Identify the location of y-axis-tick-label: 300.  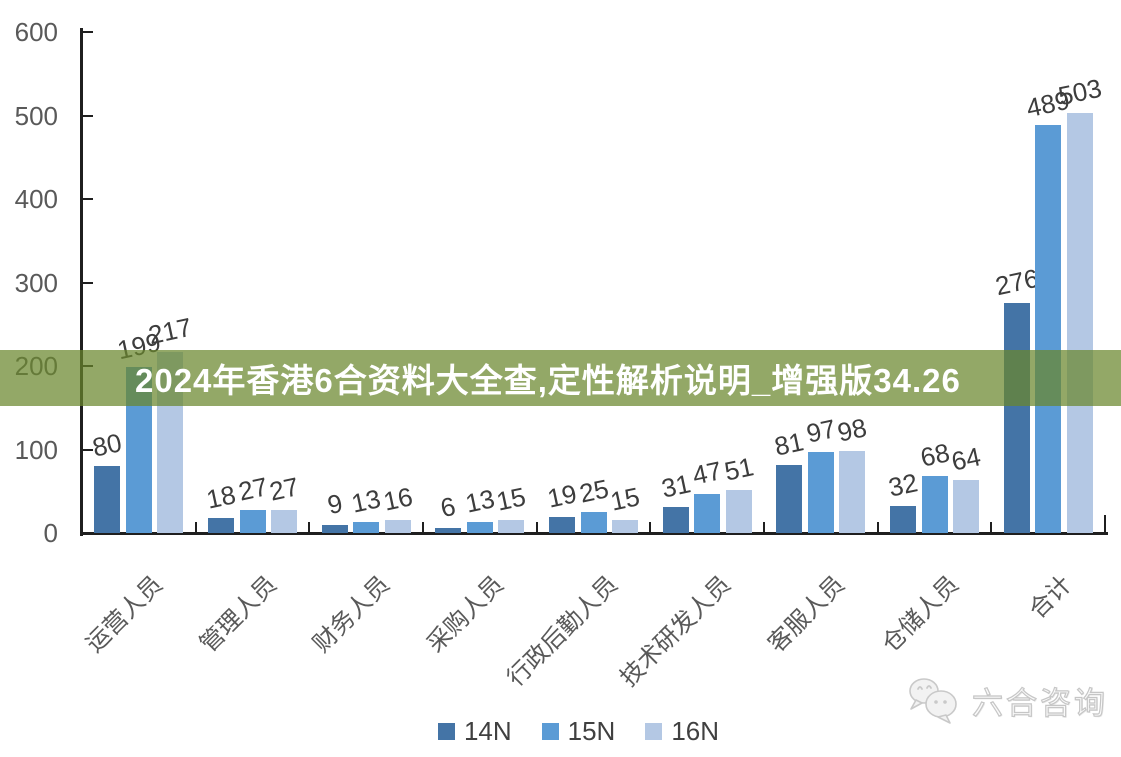
(36, 282).